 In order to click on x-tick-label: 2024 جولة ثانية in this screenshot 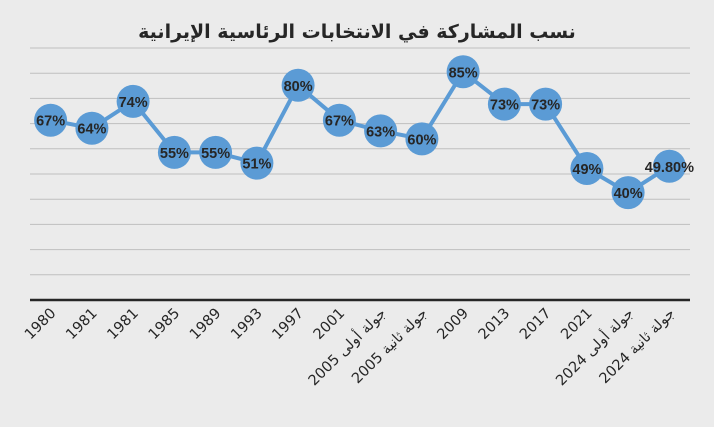, I will do `click(638, 347)`.